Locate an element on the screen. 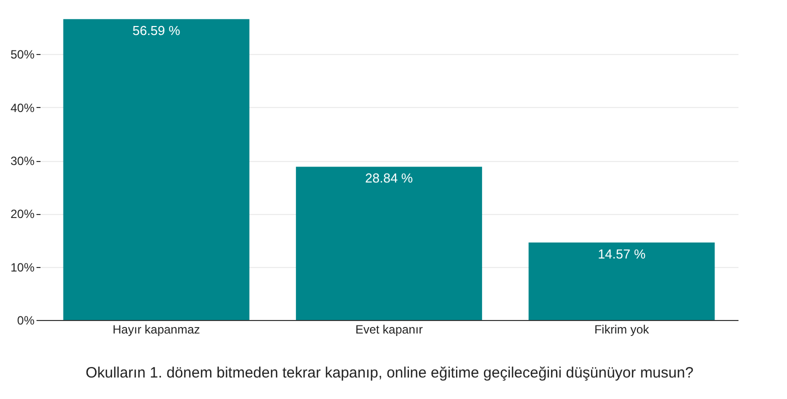 The image size is (787, 399). data-label: 28.84 % is located at coordinates (389, 178).